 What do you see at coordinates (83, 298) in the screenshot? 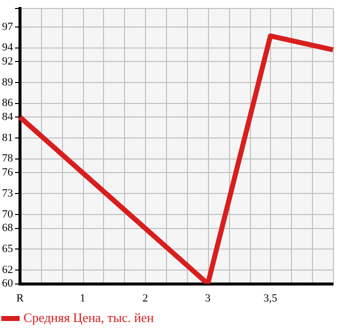
I see `x-tick-label: 1` at bounding box center [83, 298].